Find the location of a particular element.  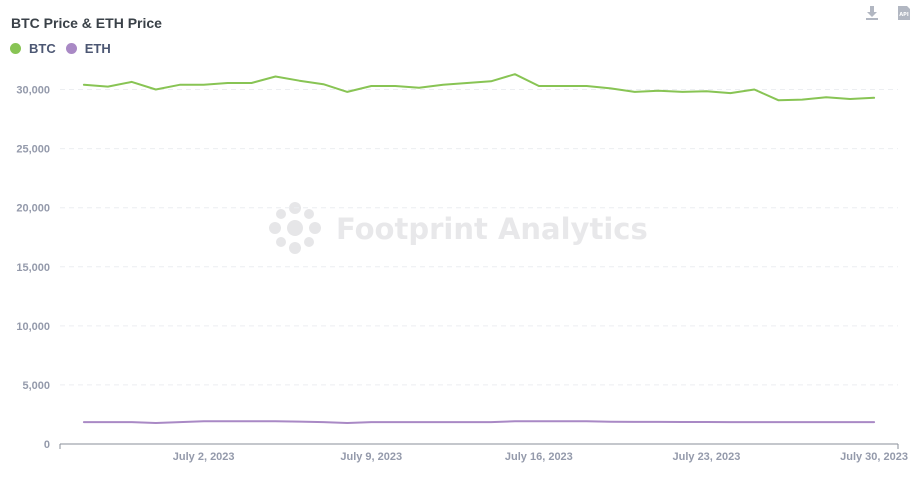

x-tick-label: July 2, 2023 is located at coordinates (204, 457).